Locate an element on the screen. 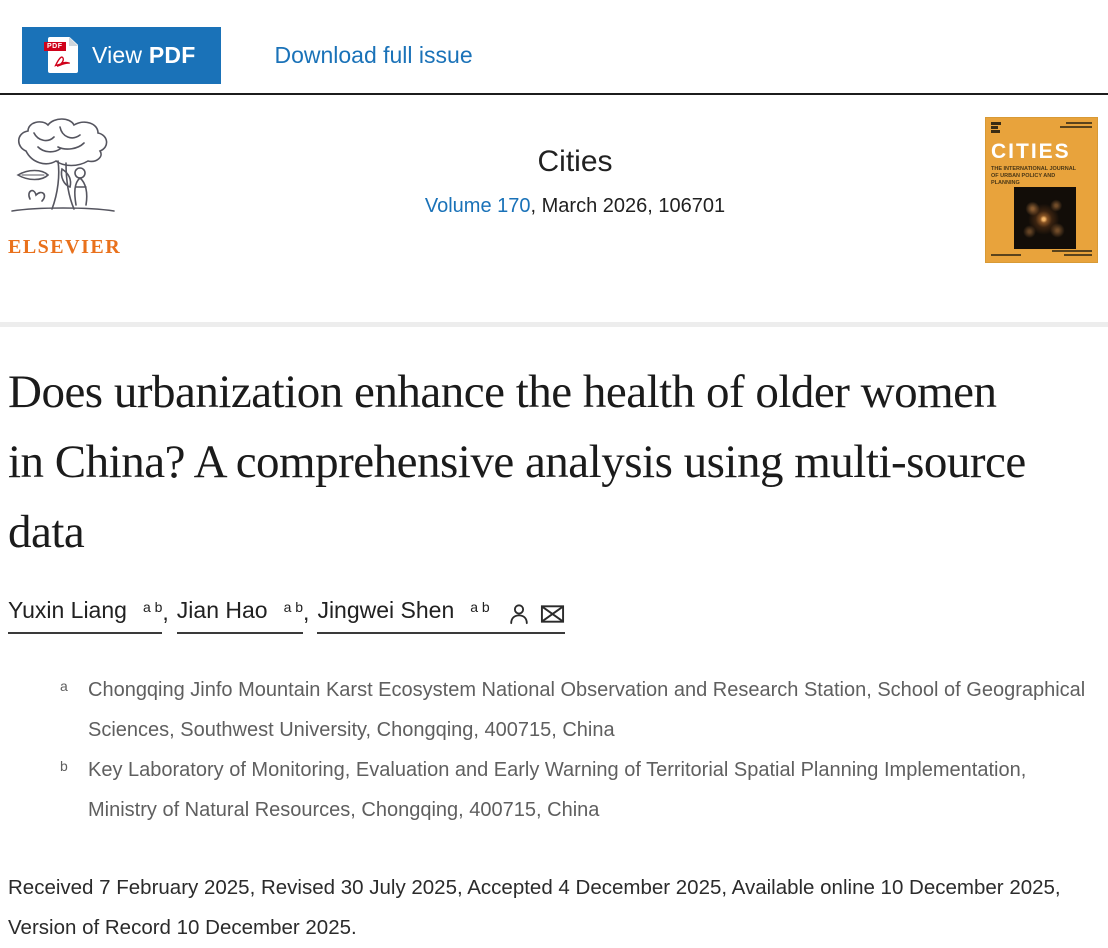 Image resolution: width=1108 pixels, height=948 pixels. affiliation-label: b is located at coordinates (64, 766).